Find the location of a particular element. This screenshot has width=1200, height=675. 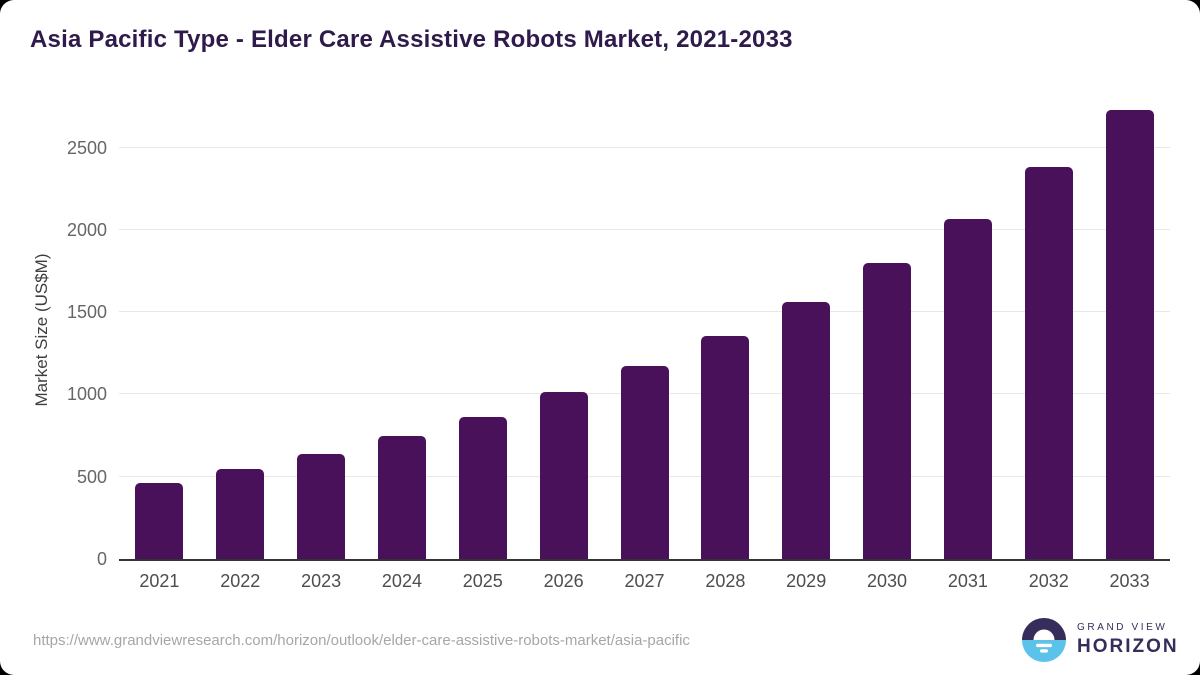

bar-2028 is located at coordinates (725, 447).